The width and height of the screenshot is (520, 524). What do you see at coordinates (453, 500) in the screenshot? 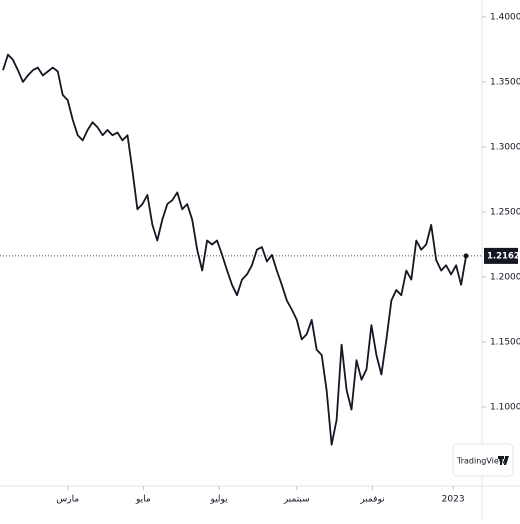
I see `x-tick-label: 2023` at bounding box center [453, 500].